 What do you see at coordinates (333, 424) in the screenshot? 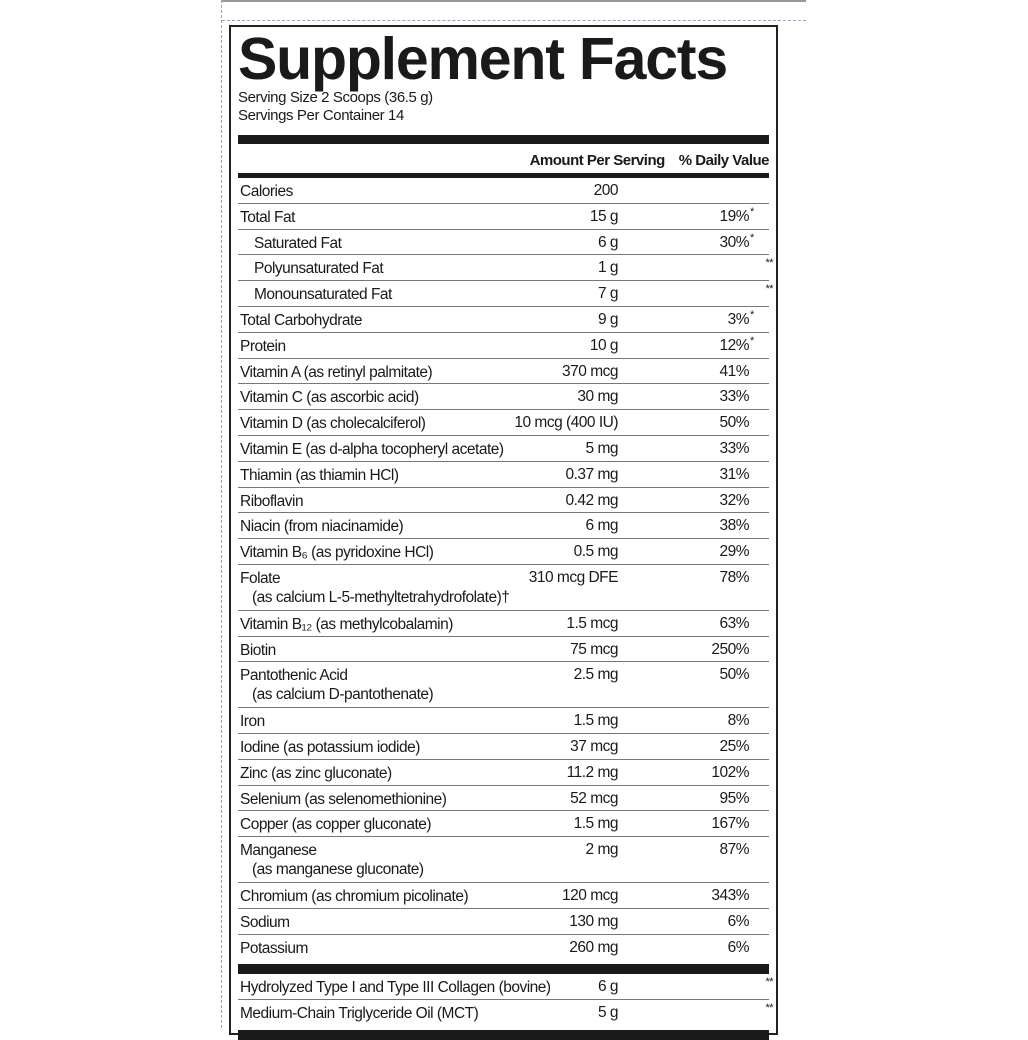
I see `nutrient-name: Vitamin D (as cholecalciferol)` at bounding box center [333, 424].